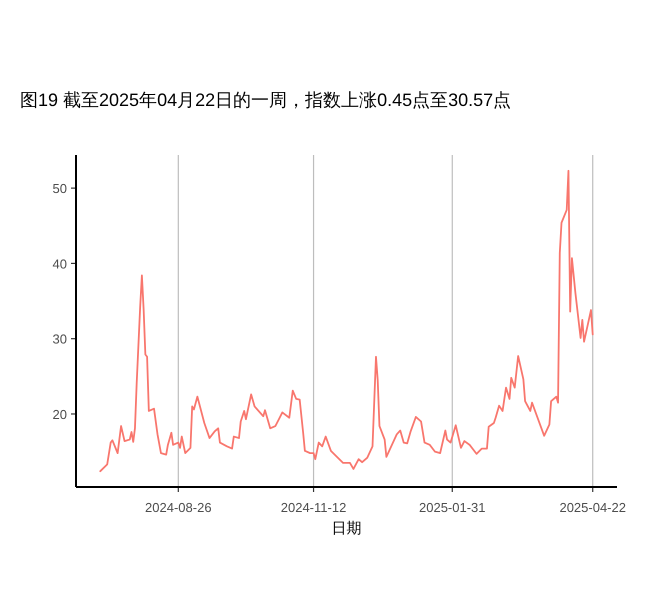 This screenshot has width=670, height=600. Describe the element at coordinates (59, 264) in the screenshot. I see `y-tick-label: 40` at that location.